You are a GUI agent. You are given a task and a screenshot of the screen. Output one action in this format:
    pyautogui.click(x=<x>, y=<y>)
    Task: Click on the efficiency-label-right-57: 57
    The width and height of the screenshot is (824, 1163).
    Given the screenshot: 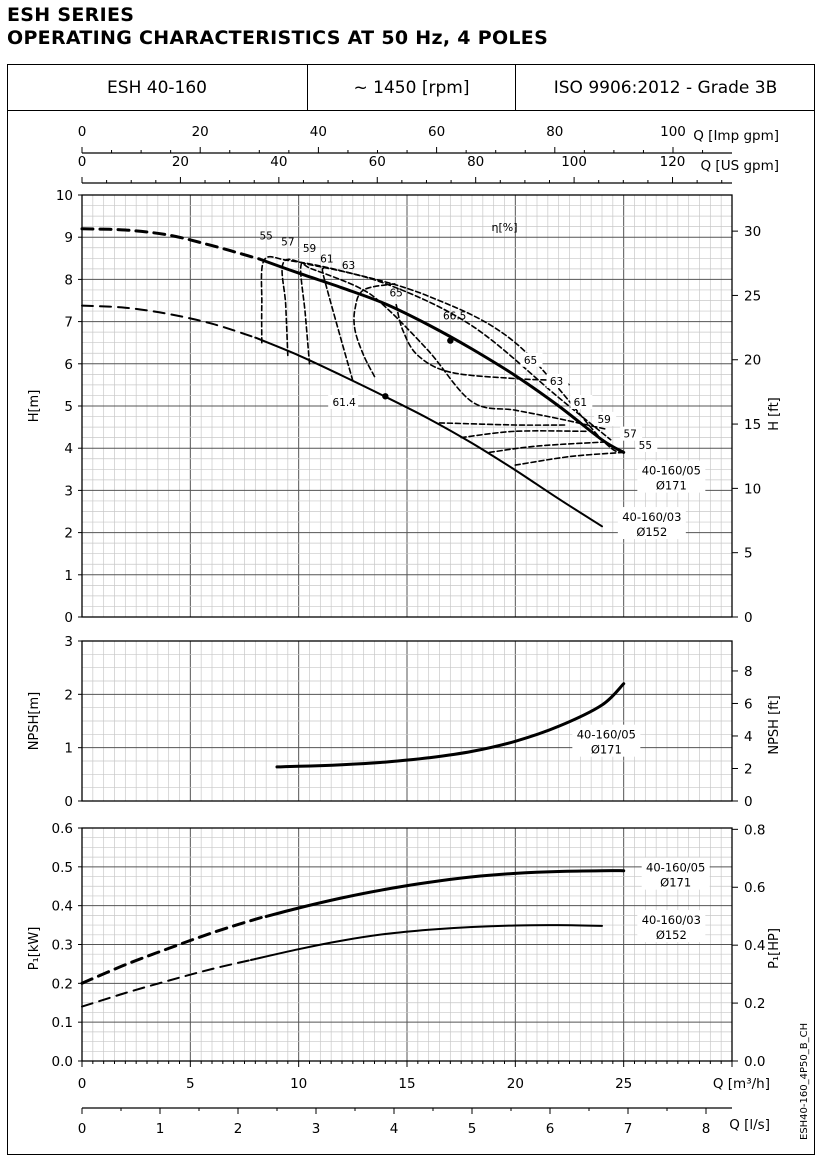 What is the action you would take?
    pyautogui.click(x=629, y=435)
    